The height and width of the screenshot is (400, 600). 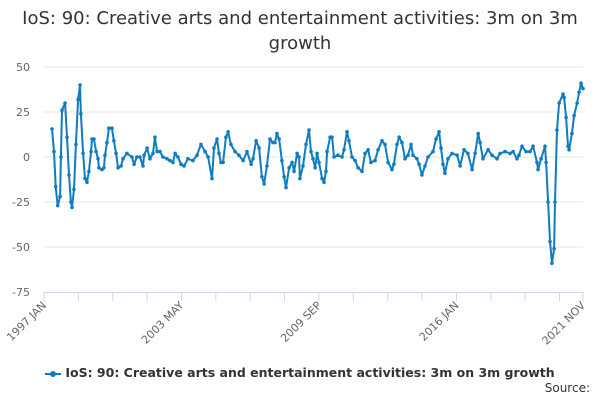 I want to click on y-tick-label: 50, so click(x=23, y=67).